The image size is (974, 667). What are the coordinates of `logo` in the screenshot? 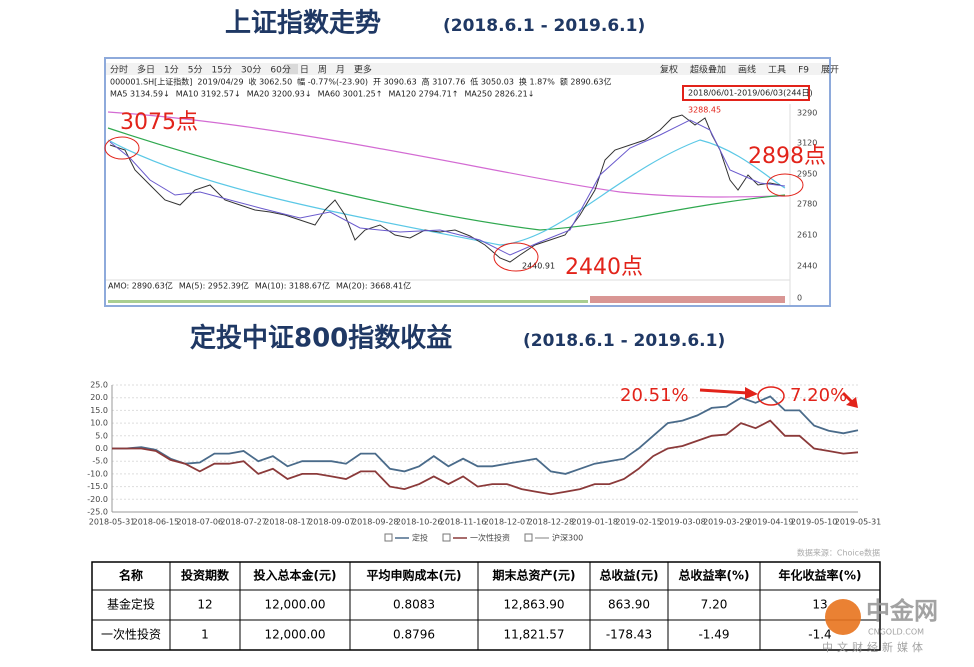 It's located at (843, 617).